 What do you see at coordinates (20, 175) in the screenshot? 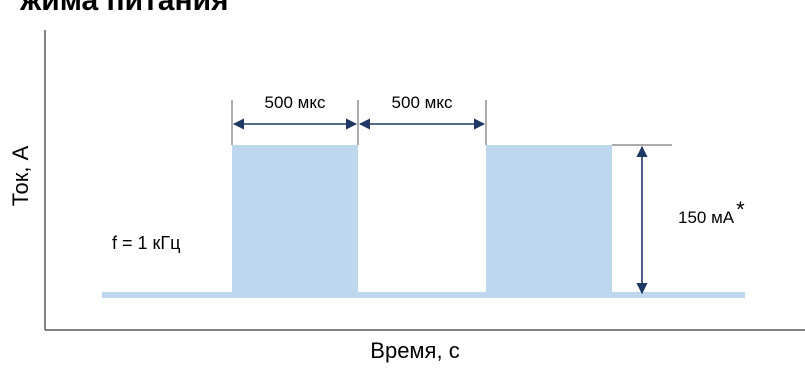
I see `y-axis-label: Ток, А` at bounding box center [20, 175].